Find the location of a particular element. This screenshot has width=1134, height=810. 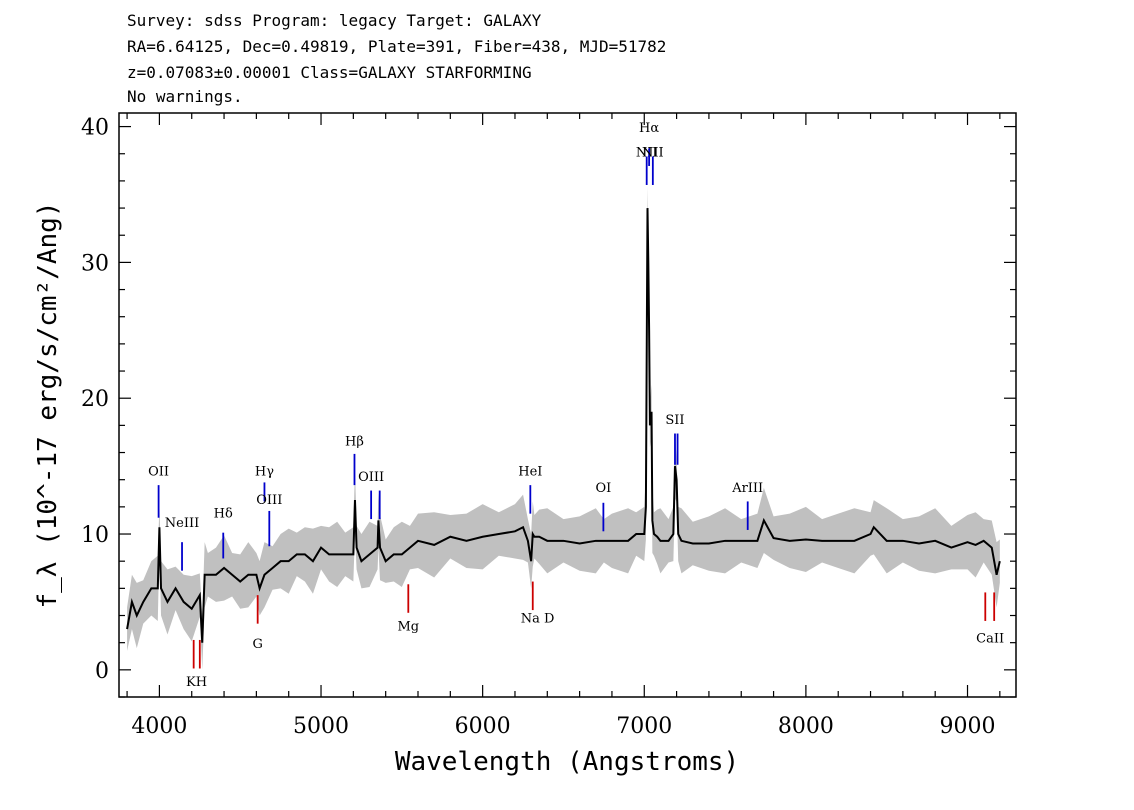

y-tick-label: 20 is located at coordinates (95, 399).